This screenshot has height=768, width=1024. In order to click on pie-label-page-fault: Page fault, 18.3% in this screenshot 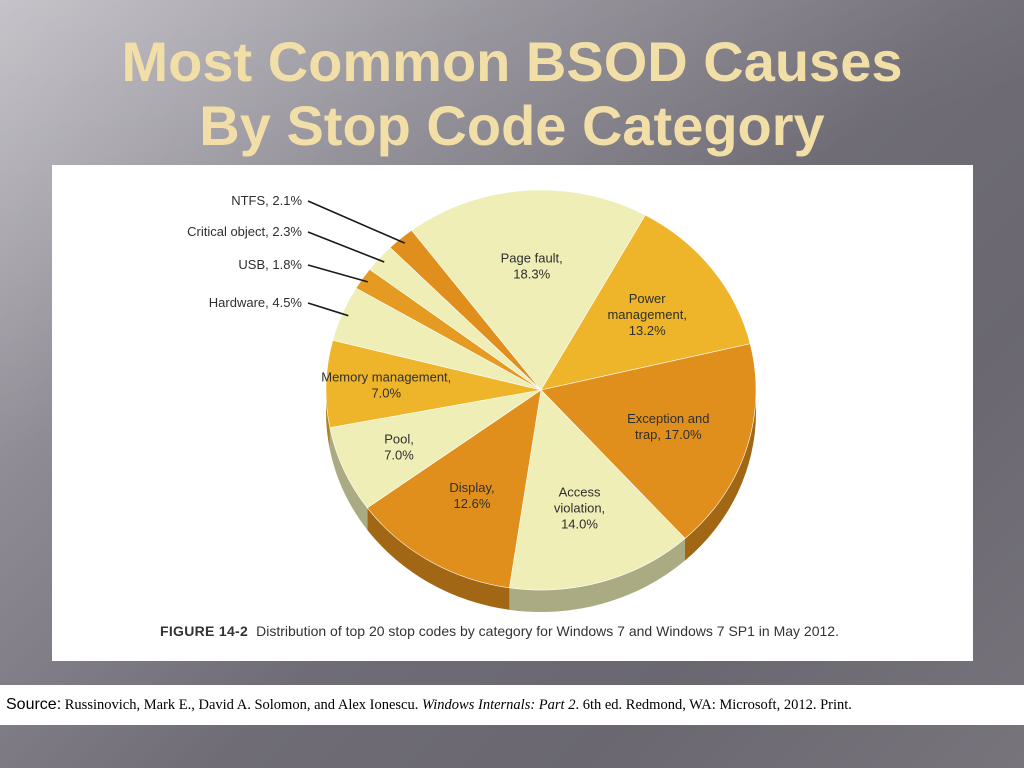, I will do `click(532, 265)`.